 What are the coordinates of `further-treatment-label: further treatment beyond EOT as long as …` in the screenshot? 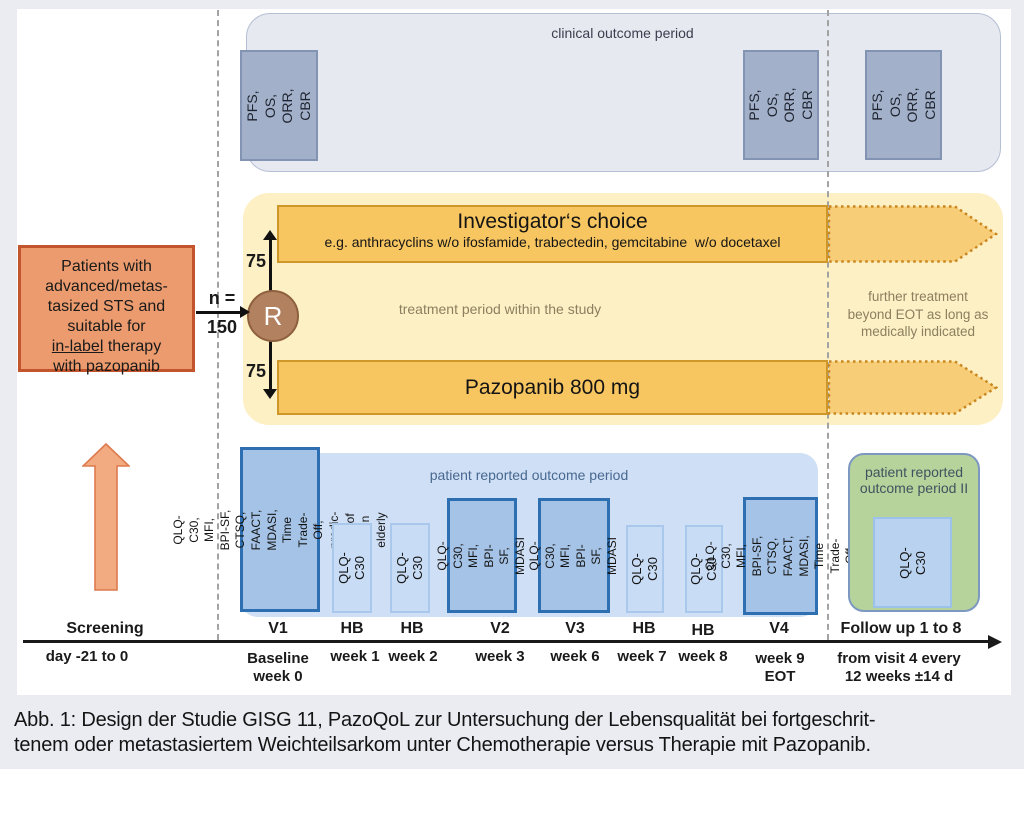 It's located at (918, 314).